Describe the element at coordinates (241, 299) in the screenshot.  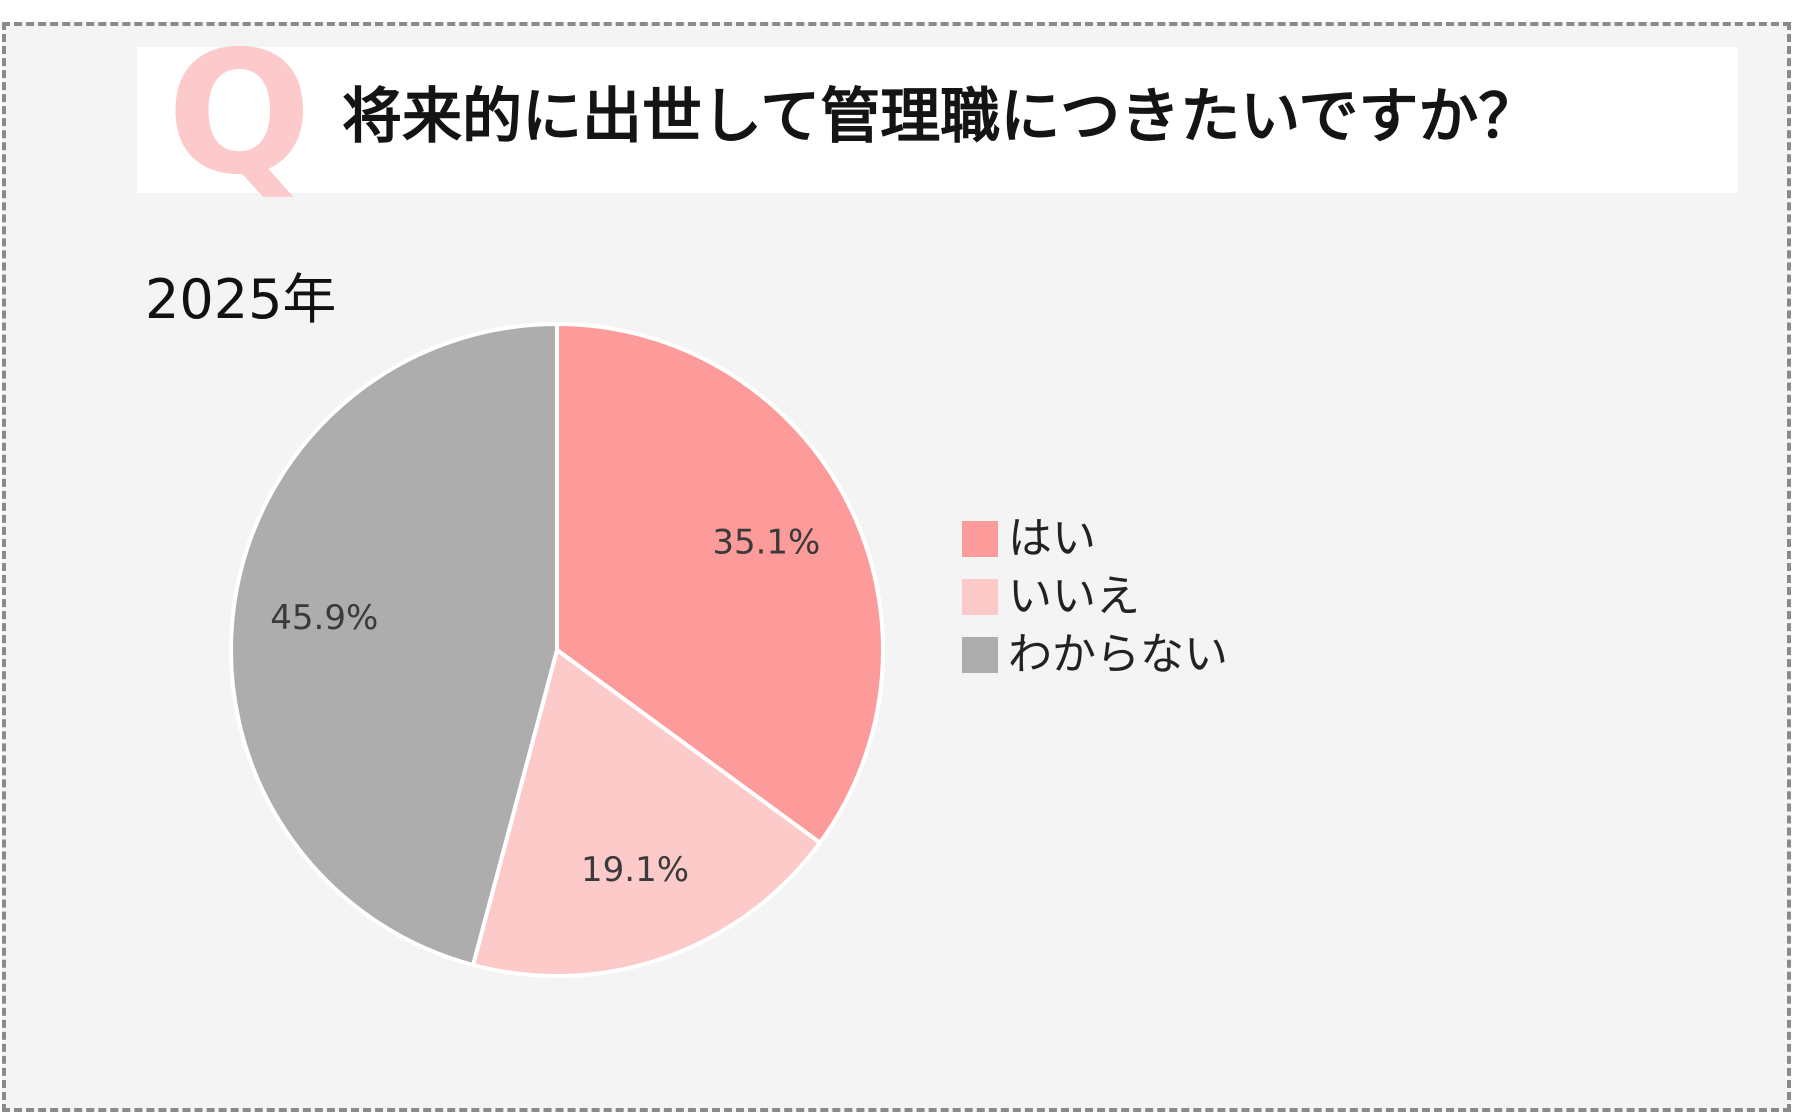
I see `chart-subtitle: 2025年` at that location.